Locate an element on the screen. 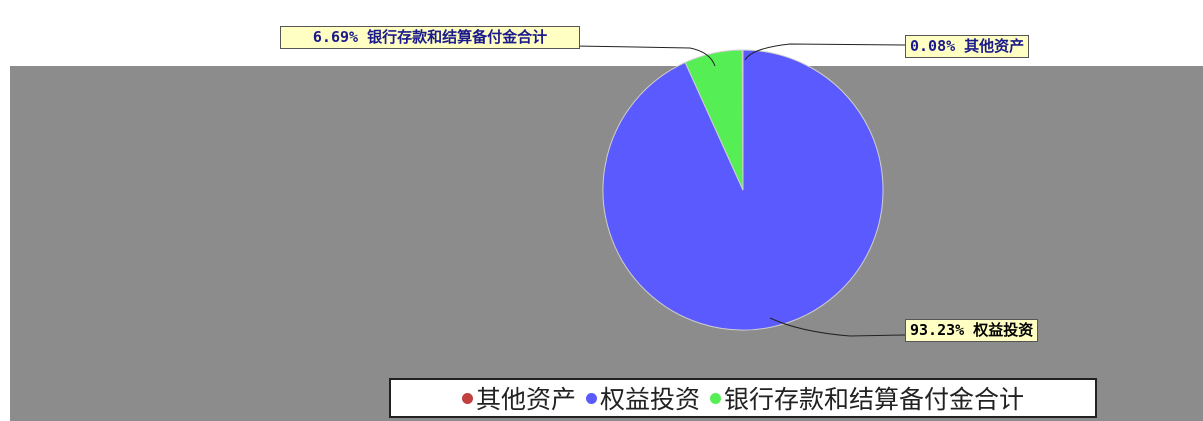 The width and height of the screenshot is (1203, 421). label-equity-investment: 93.23% 权益投资 is located at coordinates (972, 330).